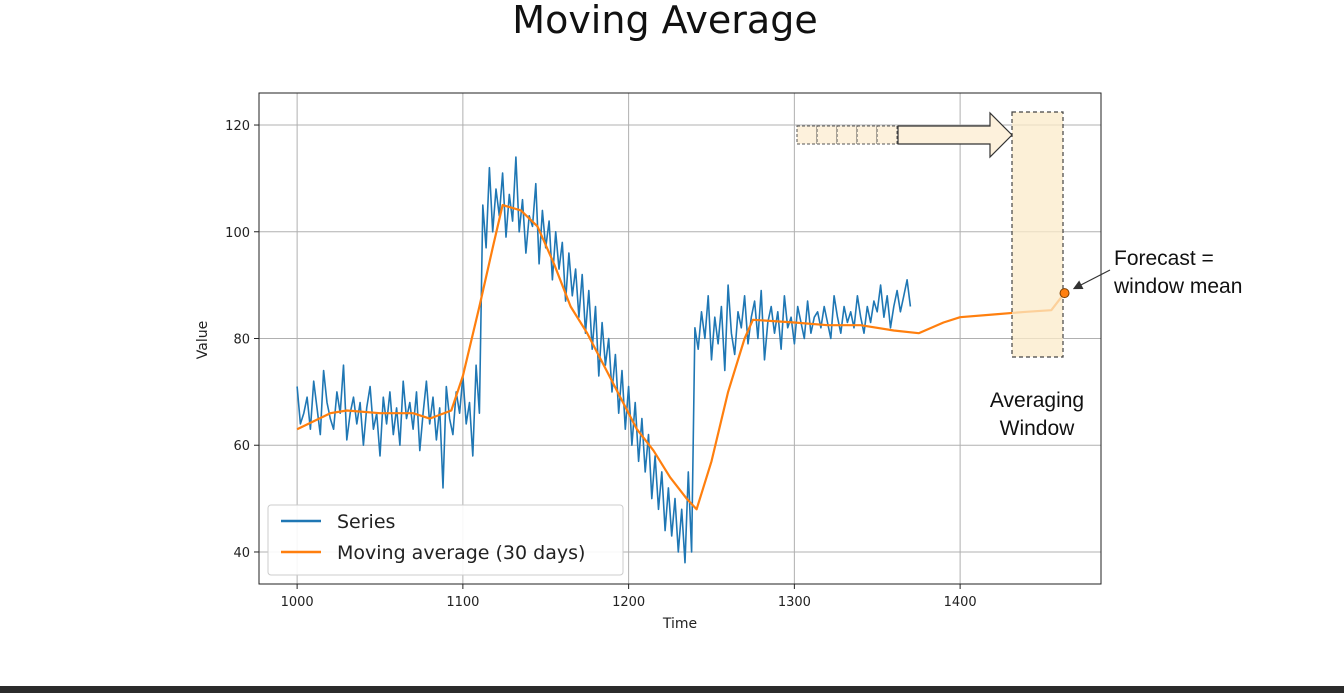 The height and width of the screenshot is (693, 1344). What do you see at coordinates (930, 234) in the screenshot?
I see `averaging-window-overlay` at bounding box center [930, 234].